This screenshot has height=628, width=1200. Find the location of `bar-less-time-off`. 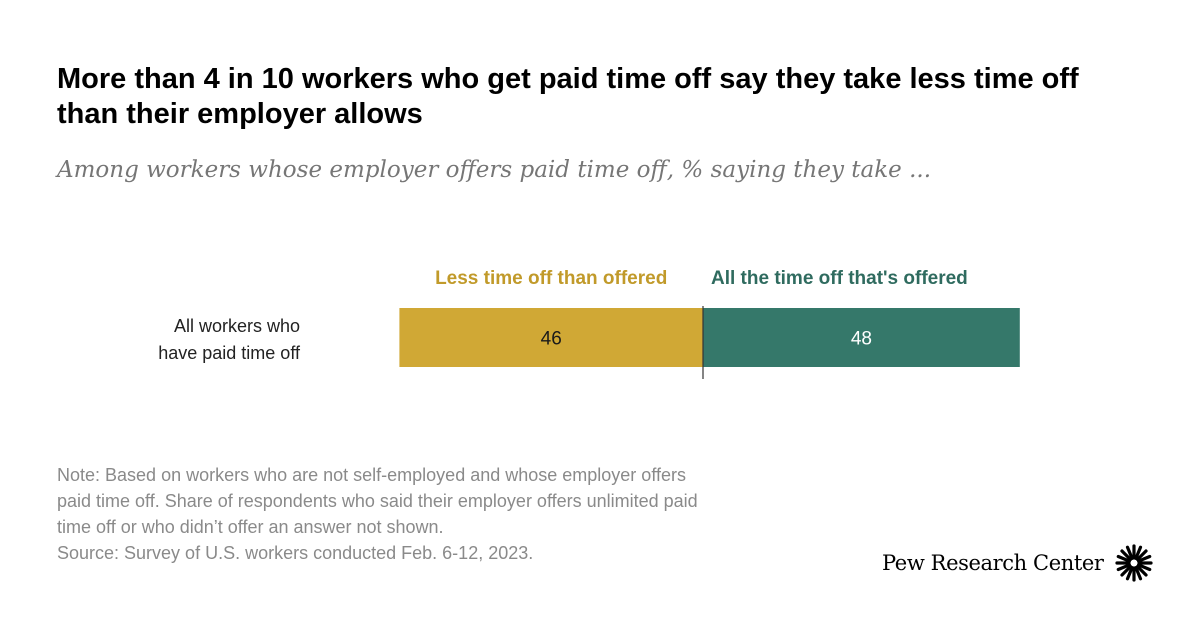

bar-less-time-off is located at coordinates (551, 337).